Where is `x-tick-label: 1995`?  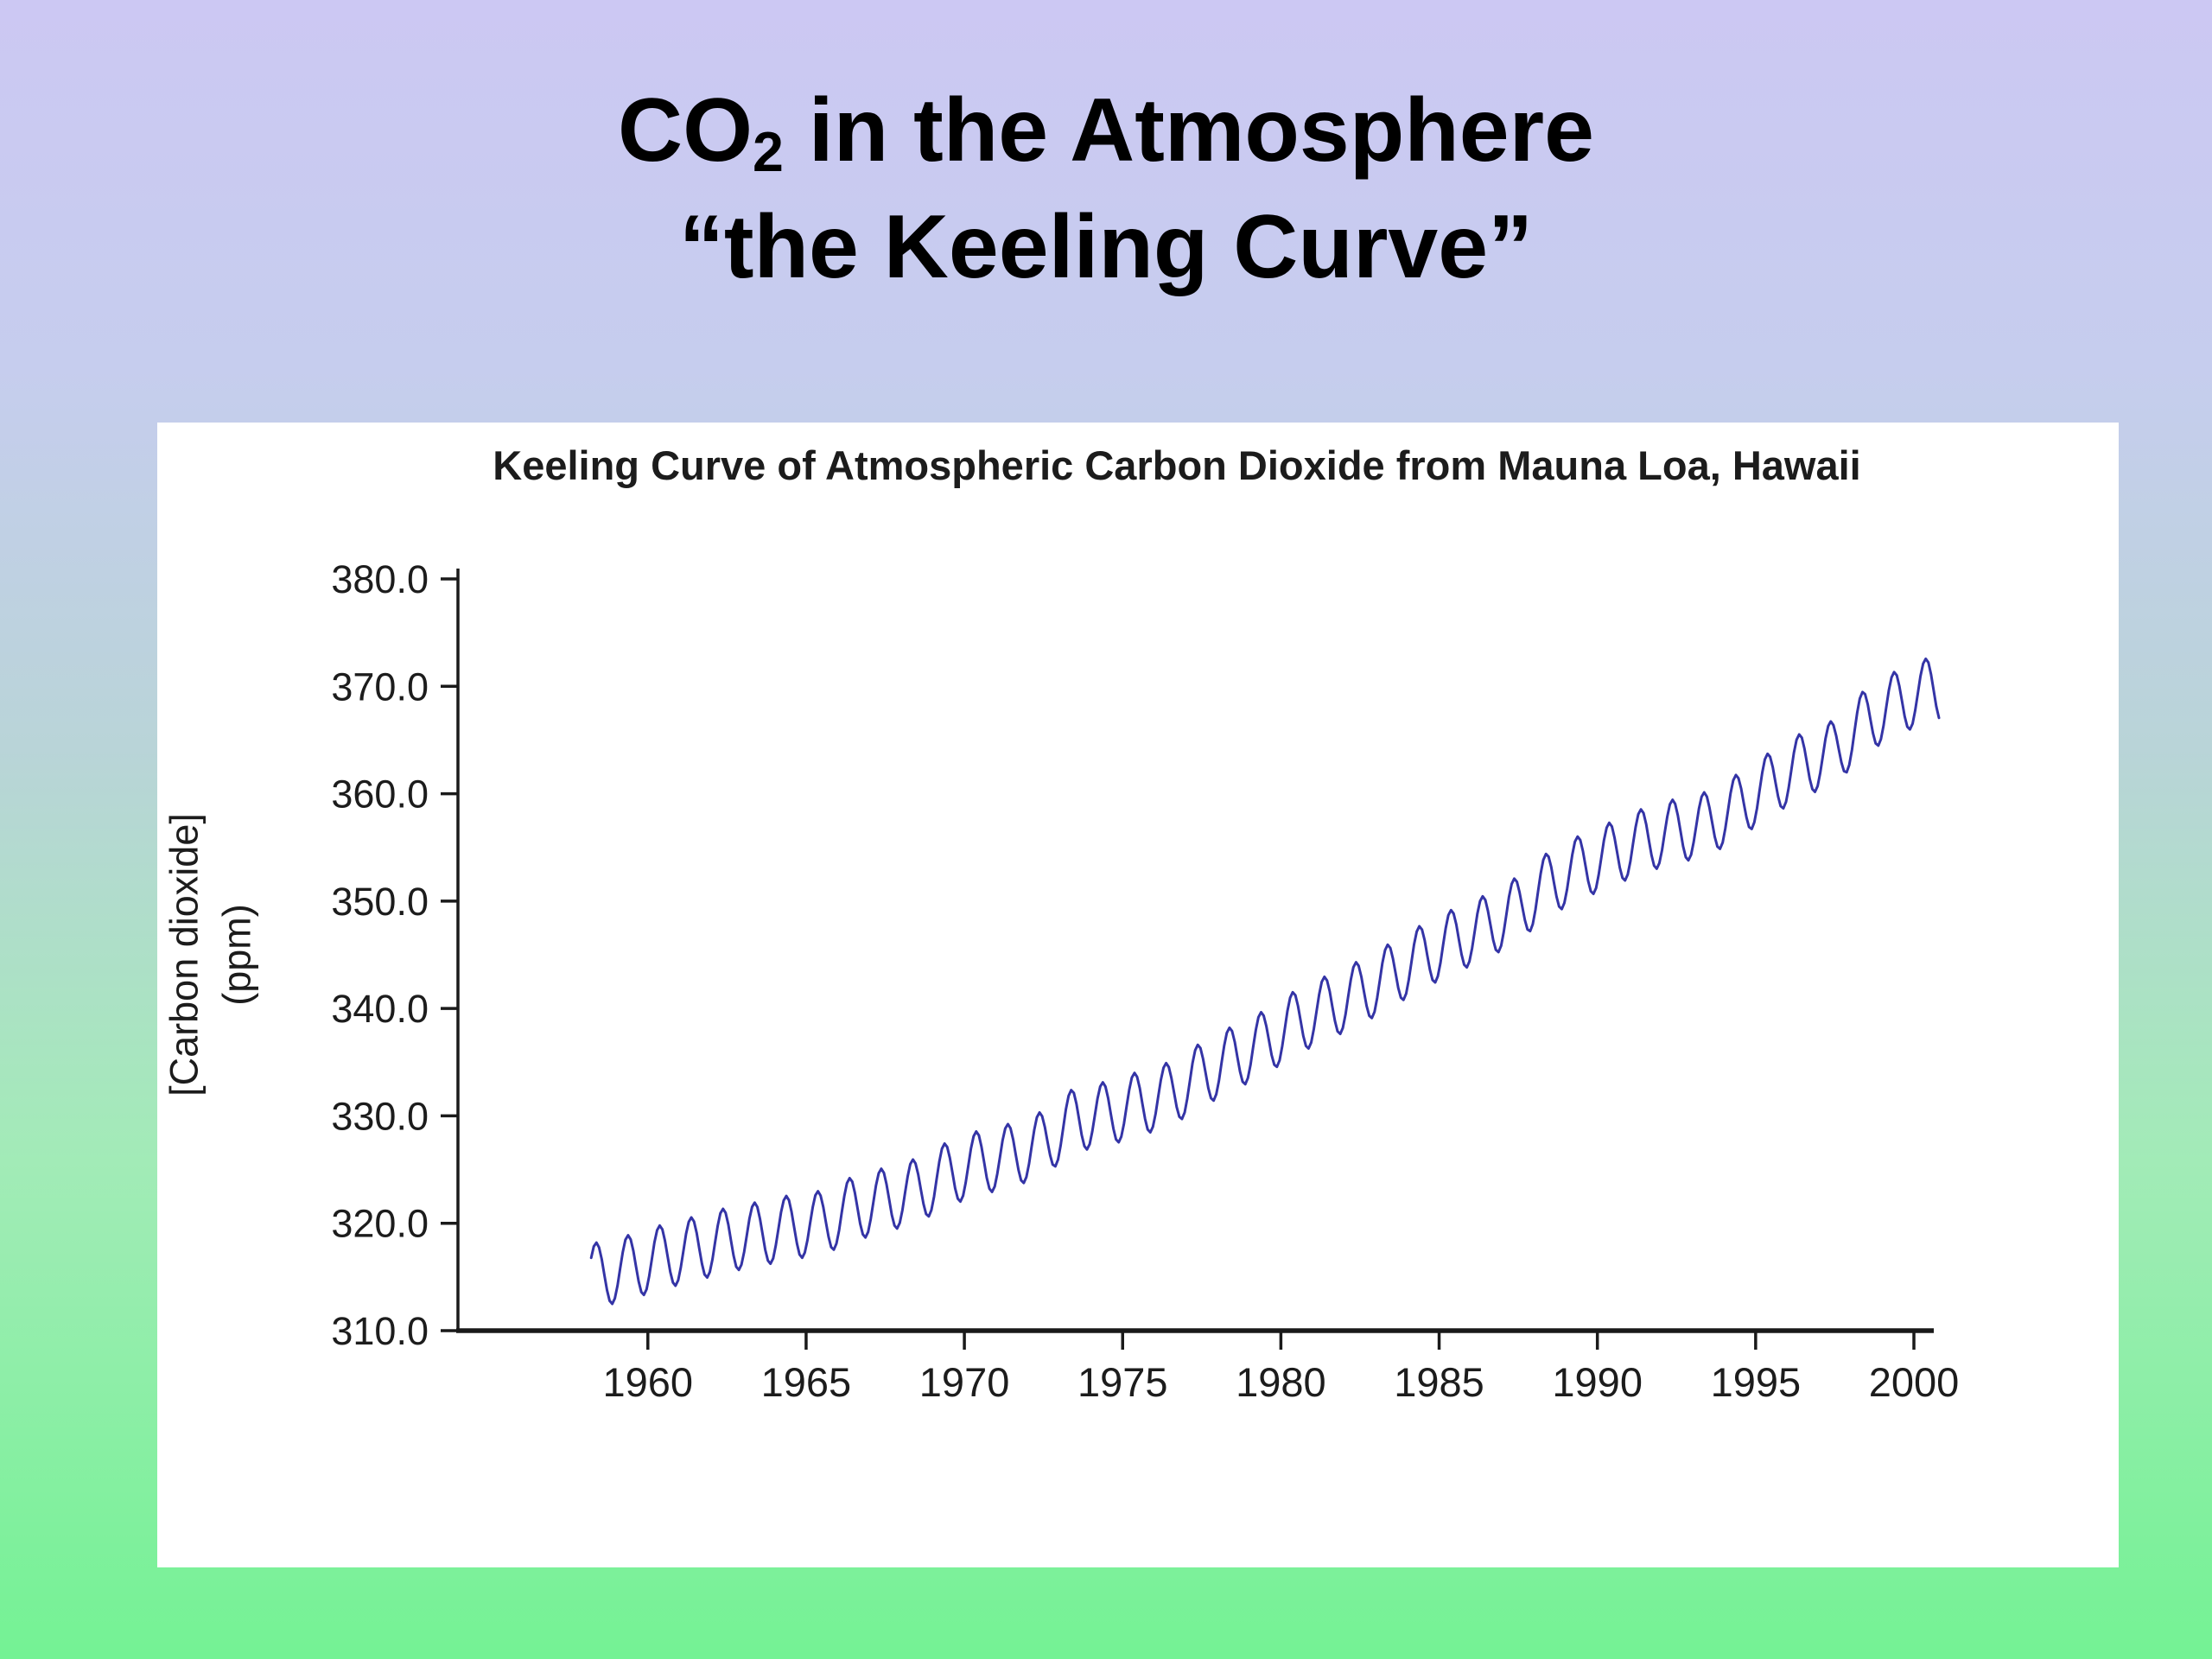
x-tick-label: 1995 is located at coordinates (1756, 1382).